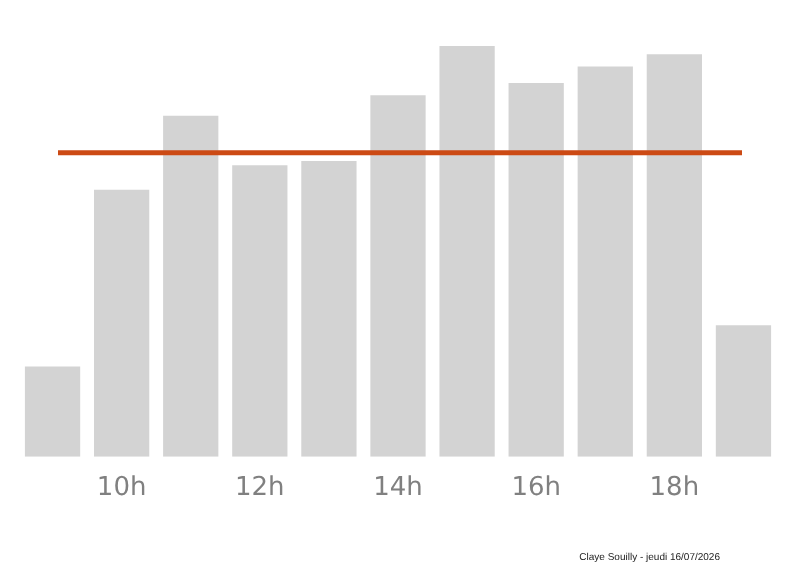 The image size is (800, 572). Describe the element at coordinates (398, 488) in the screenshot. I see `x-tick-label: 14h` at that location.